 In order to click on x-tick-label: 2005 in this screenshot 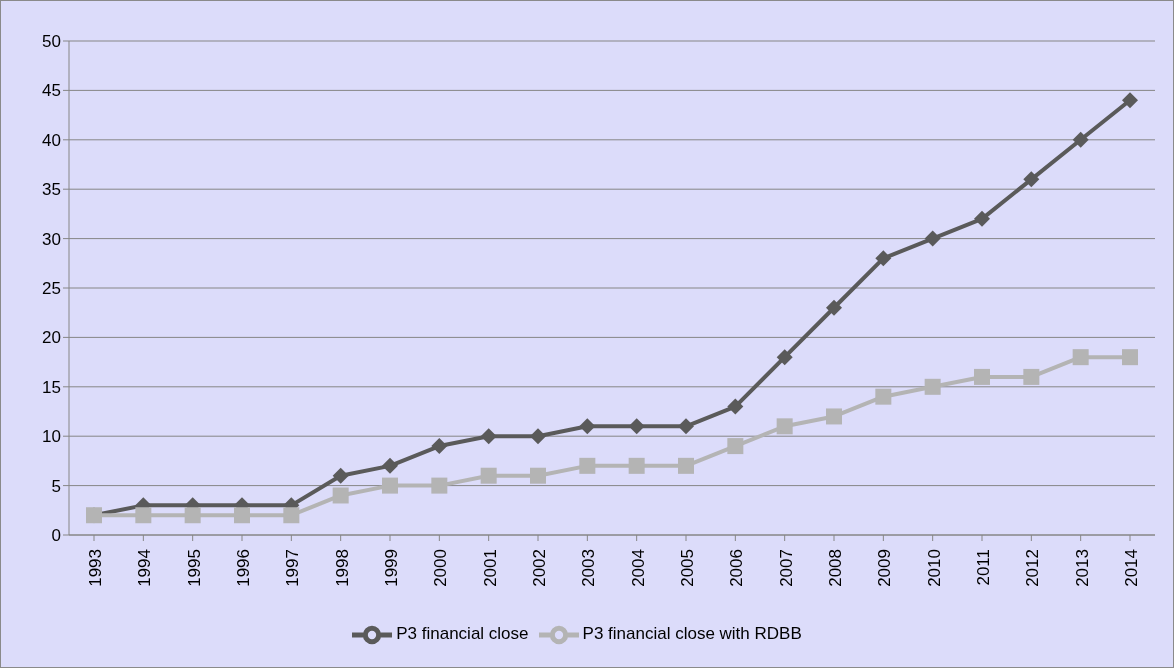, I will do `click(687, 568)`.